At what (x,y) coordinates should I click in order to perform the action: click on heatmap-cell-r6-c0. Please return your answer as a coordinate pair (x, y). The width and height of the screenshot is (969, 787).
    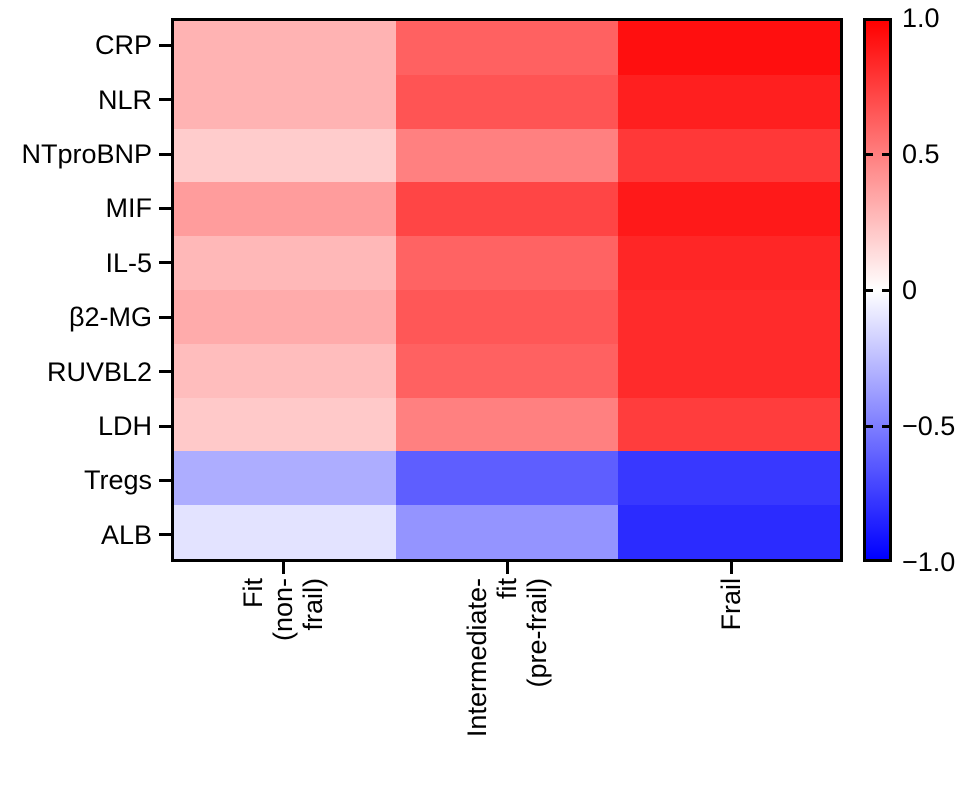
    Looking at the image, I should click on (285, 370).